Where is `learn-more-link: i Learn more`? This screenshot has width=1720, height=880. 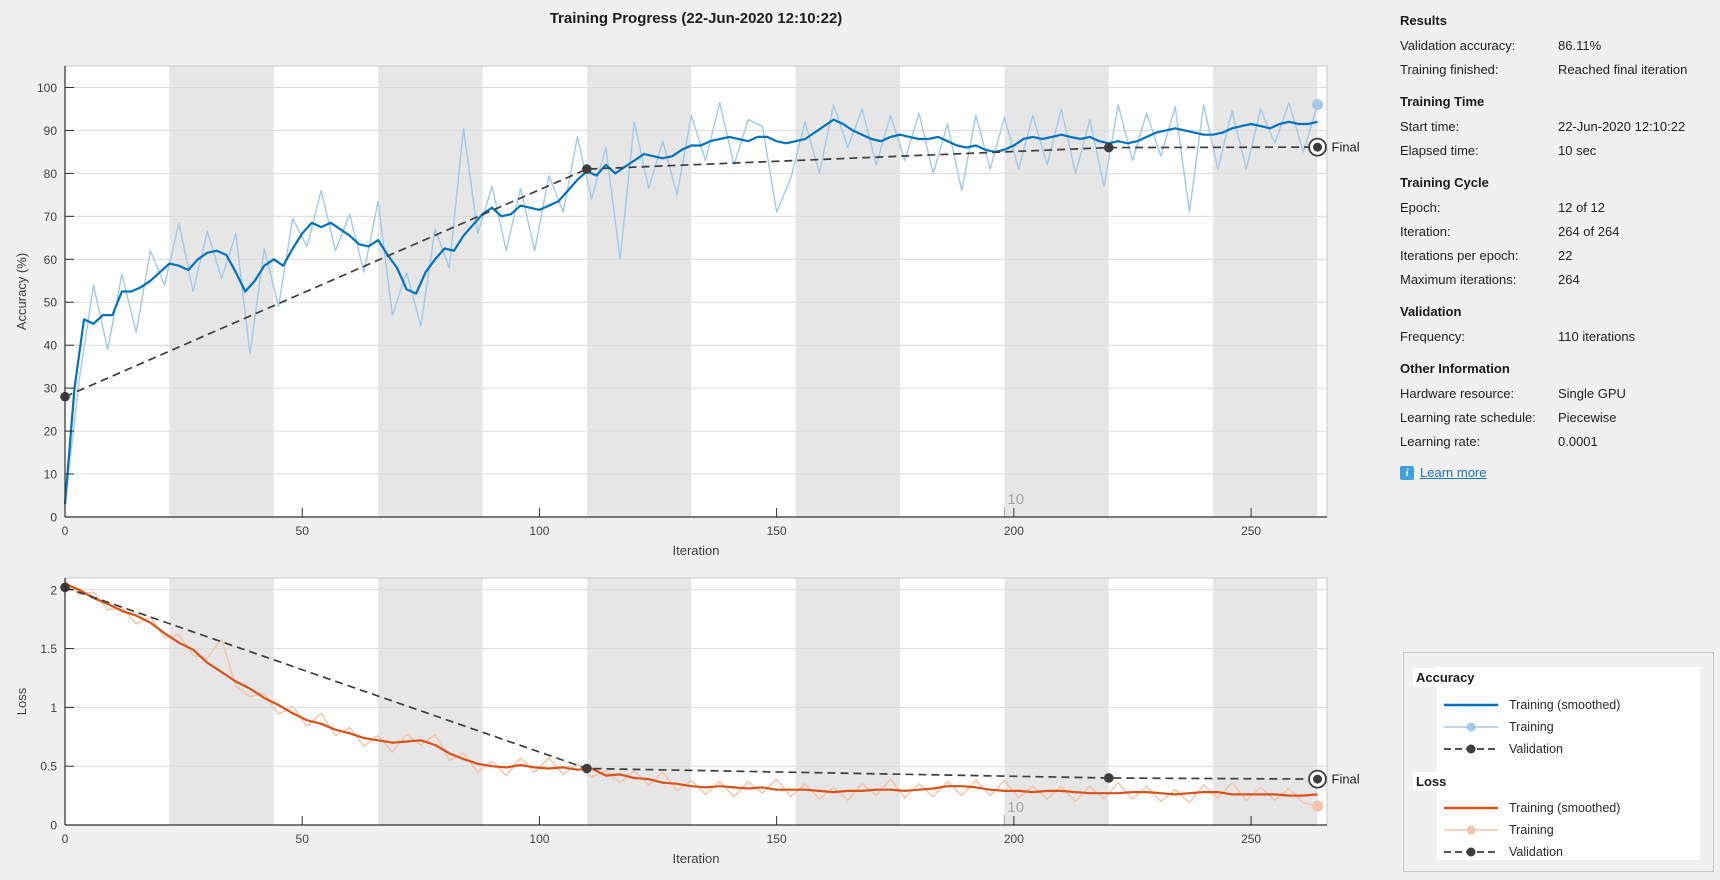 learn-more-link: i Learn more is located at coordinates (1557, 472).